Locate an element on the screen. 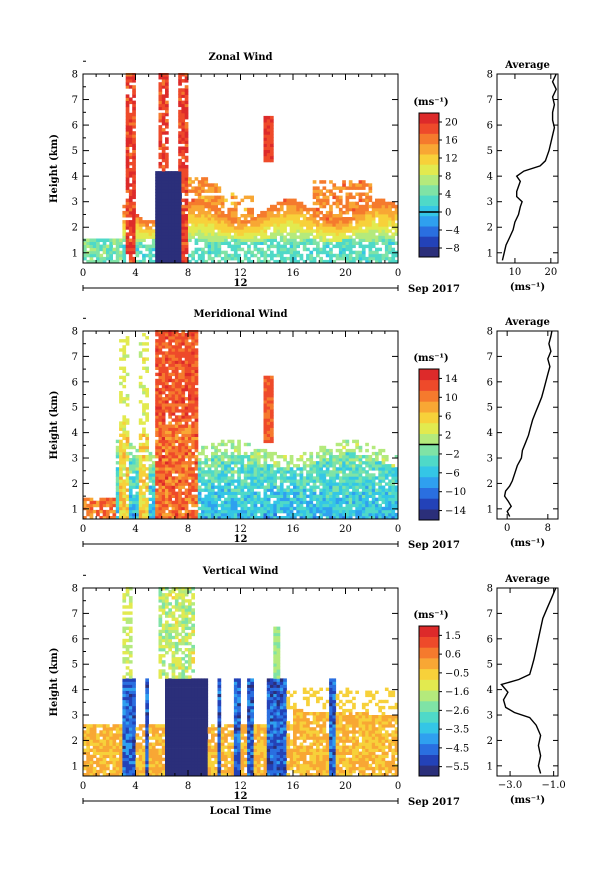  colorbar-tick-label: −6 is located at coordinates (452, 473).